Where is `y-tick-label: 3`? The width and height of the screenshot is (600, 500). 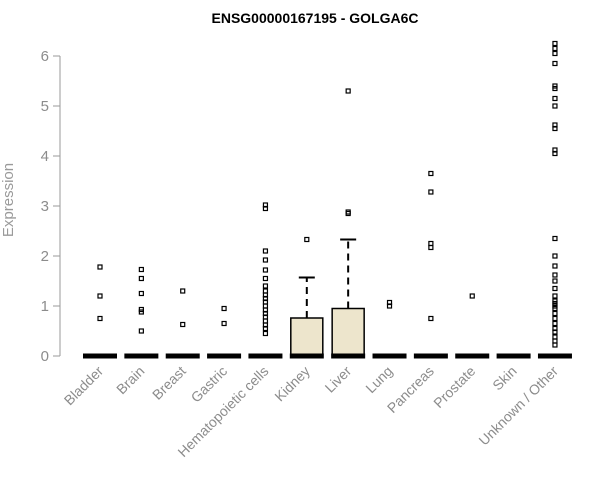
y-tick-label: 3 is located at coordinates (45, 206).